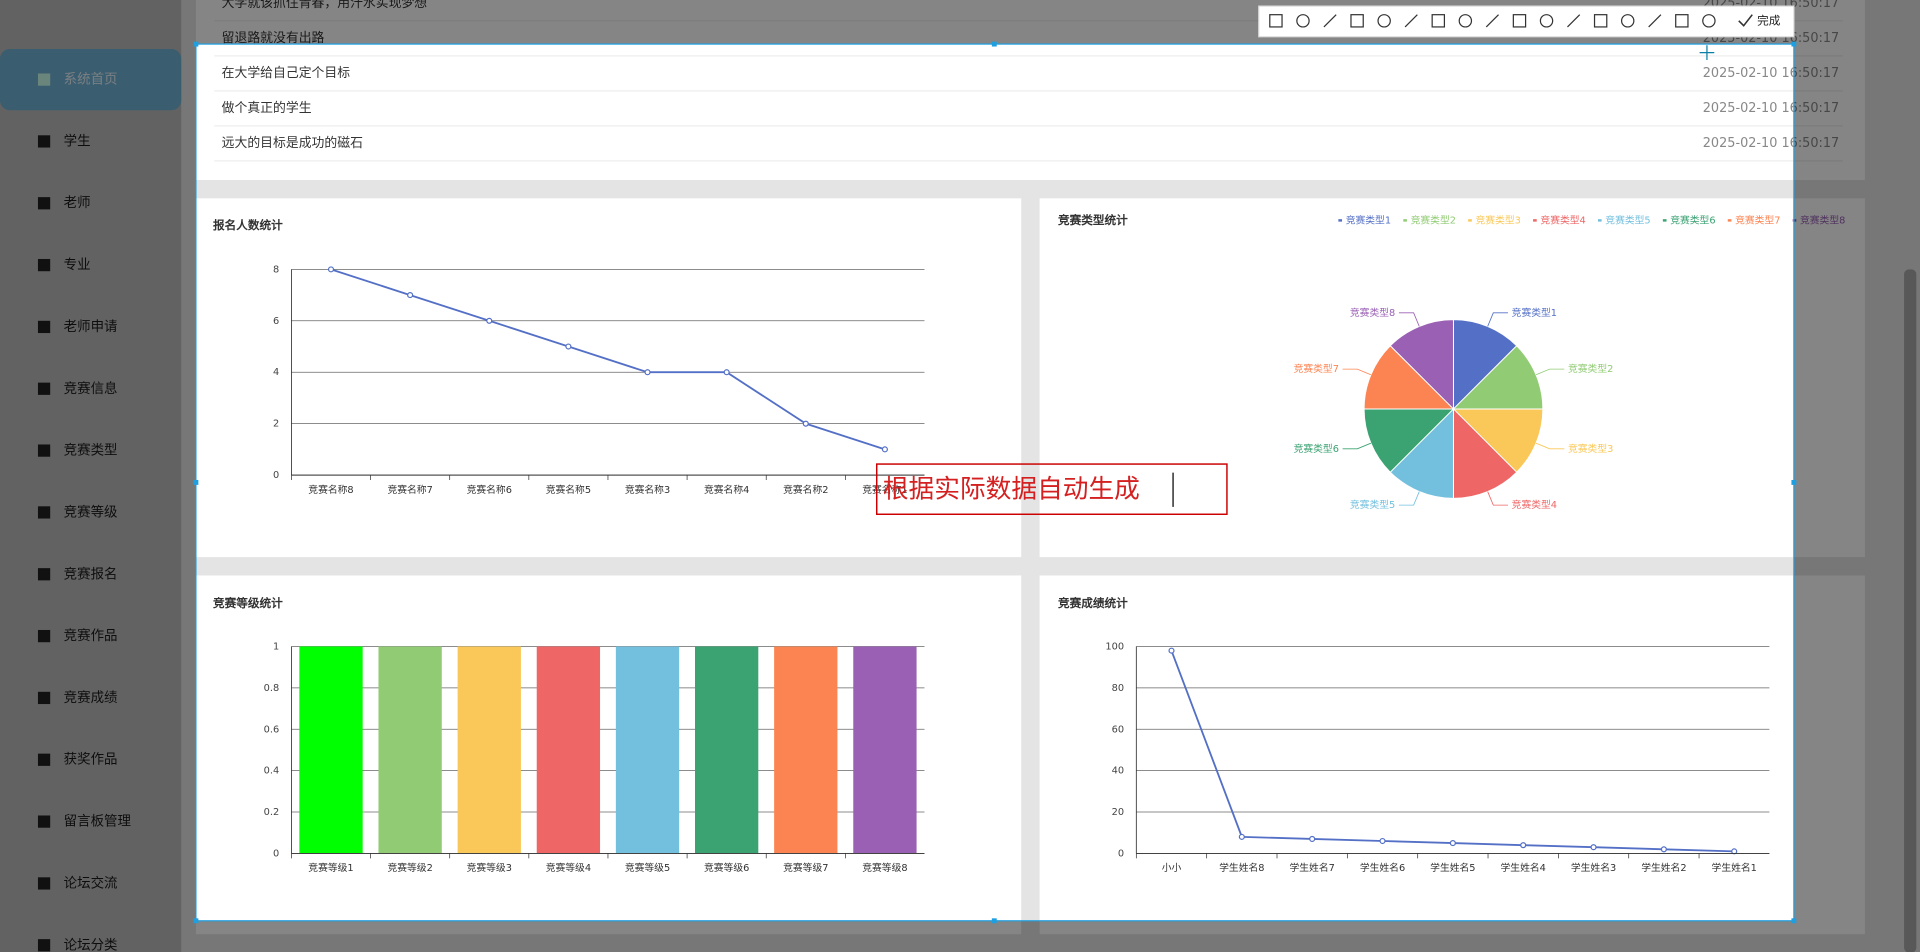  I want to click on notice-title: 在大学给自己定个目标, so click(286, 73).